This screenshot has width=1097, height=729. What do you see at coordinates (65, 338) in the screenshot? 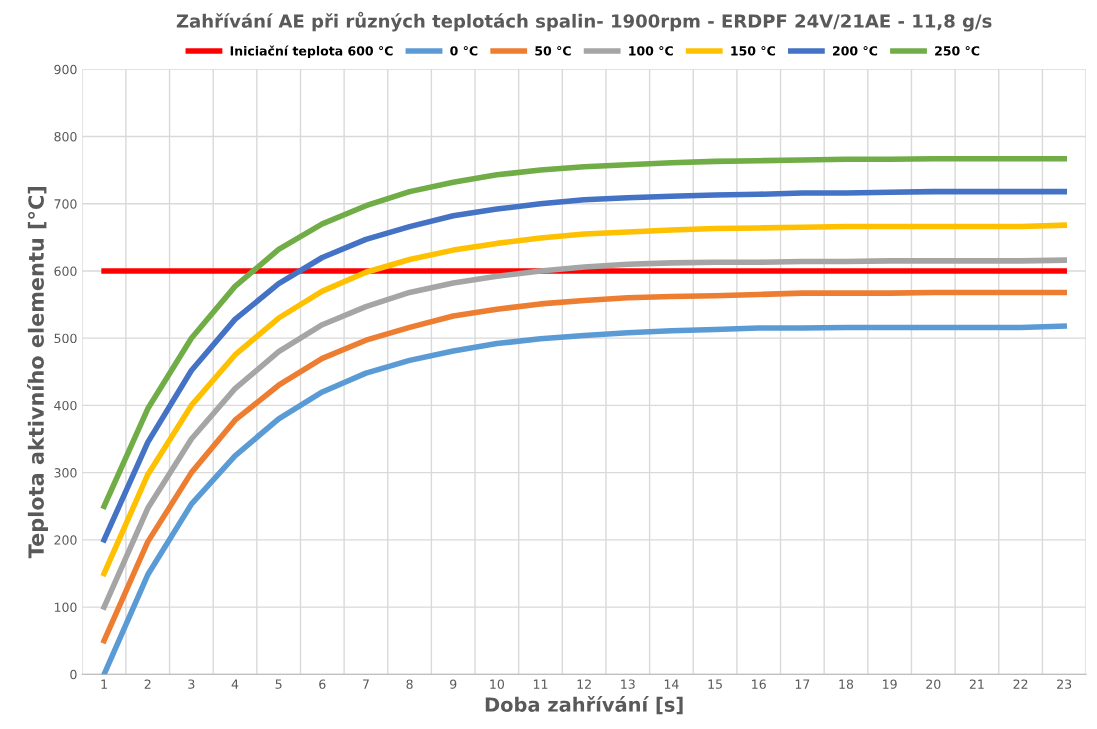
I see `y-tick-label: 500` at bounding box center [65, 338].